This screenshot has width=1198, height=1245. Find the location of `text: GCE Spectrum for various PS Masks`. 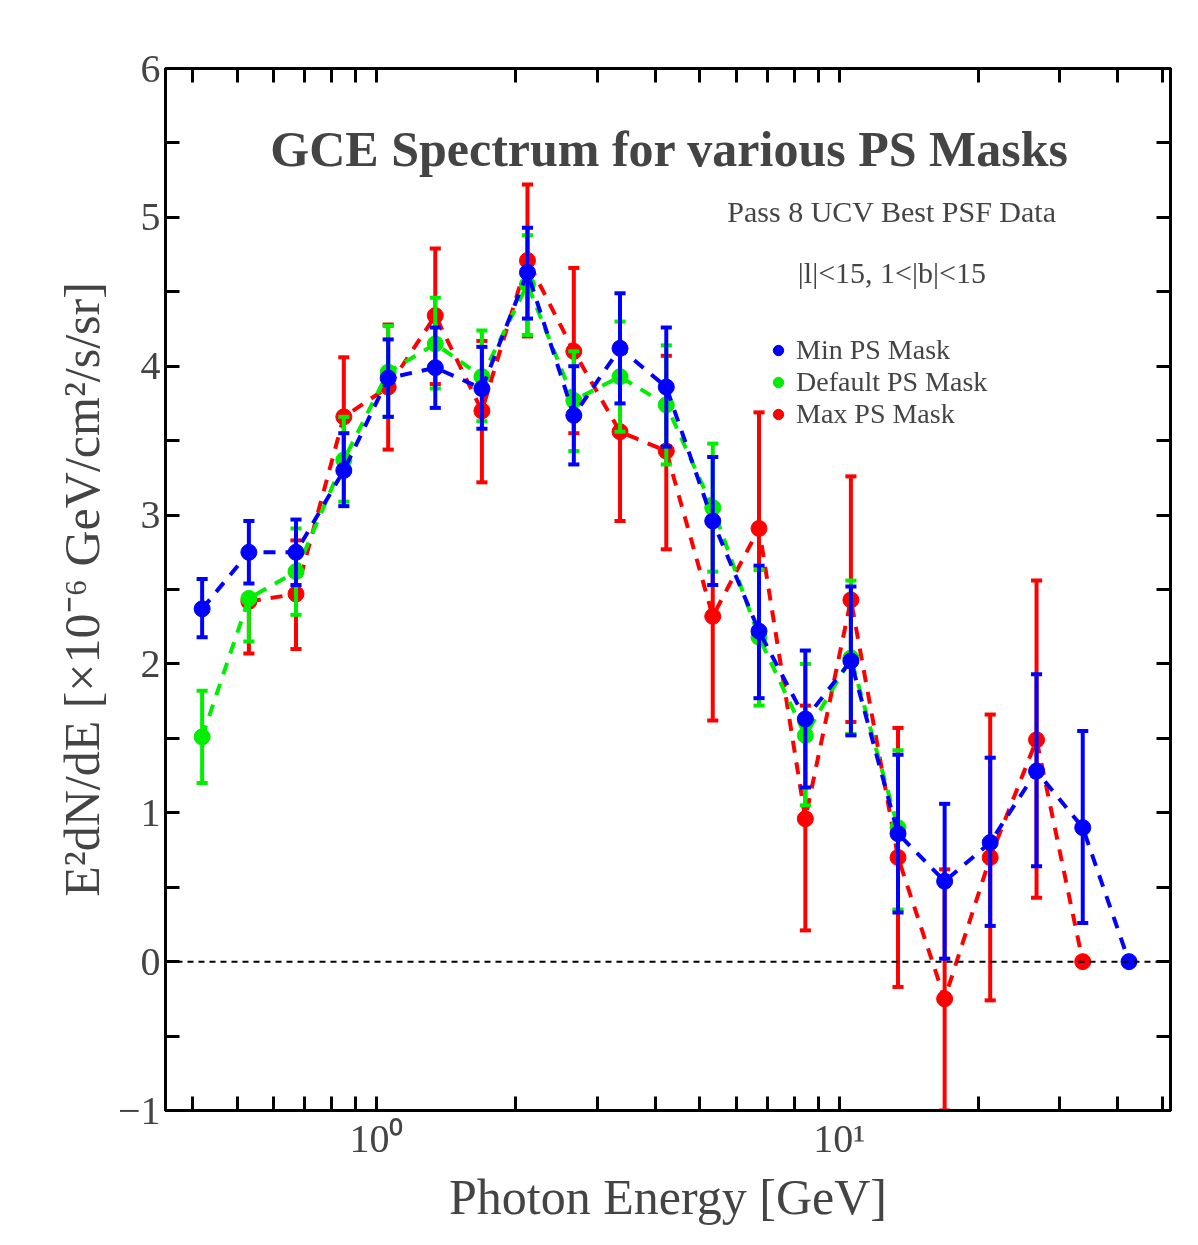

text: GCE Spectrum for various PS Masks is located at coordinates (669, 148).